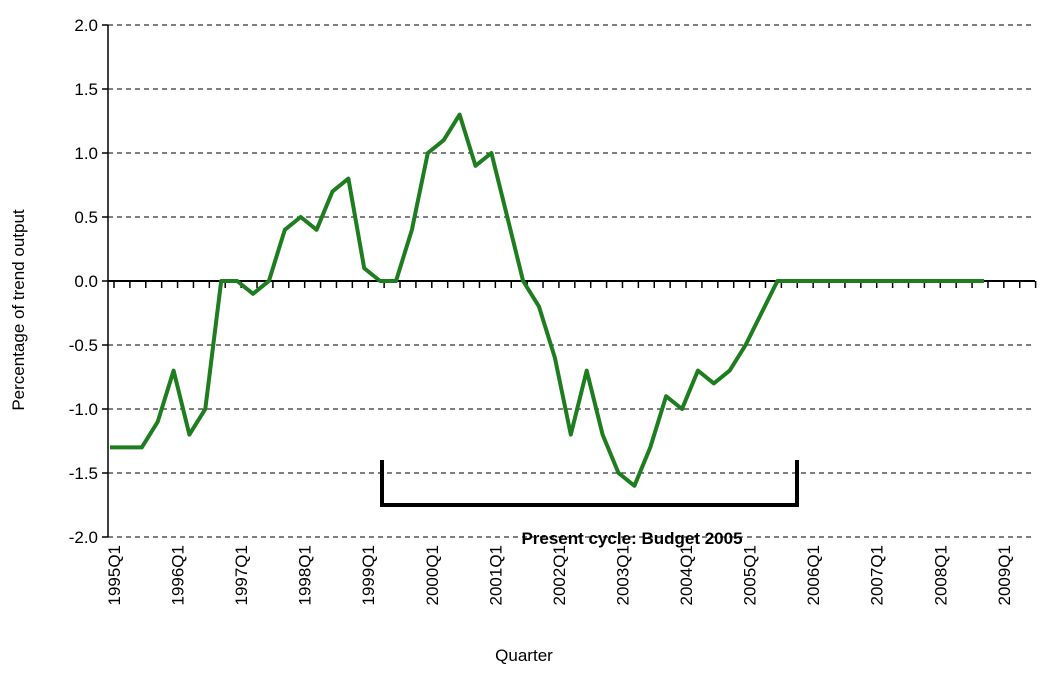  I want to click on x-tick-label: 2005Q1, so click(750, 575).